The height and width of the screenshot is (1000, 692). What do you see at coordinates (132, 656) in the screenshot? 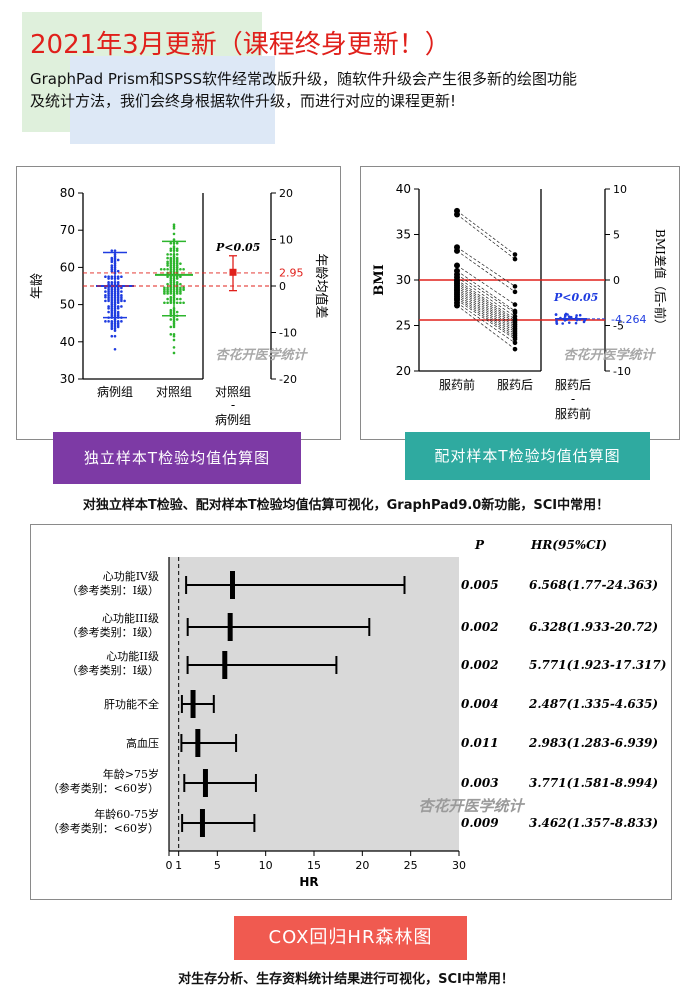
I see `row-label: 心功能II级` at bounding box center [132, 656].